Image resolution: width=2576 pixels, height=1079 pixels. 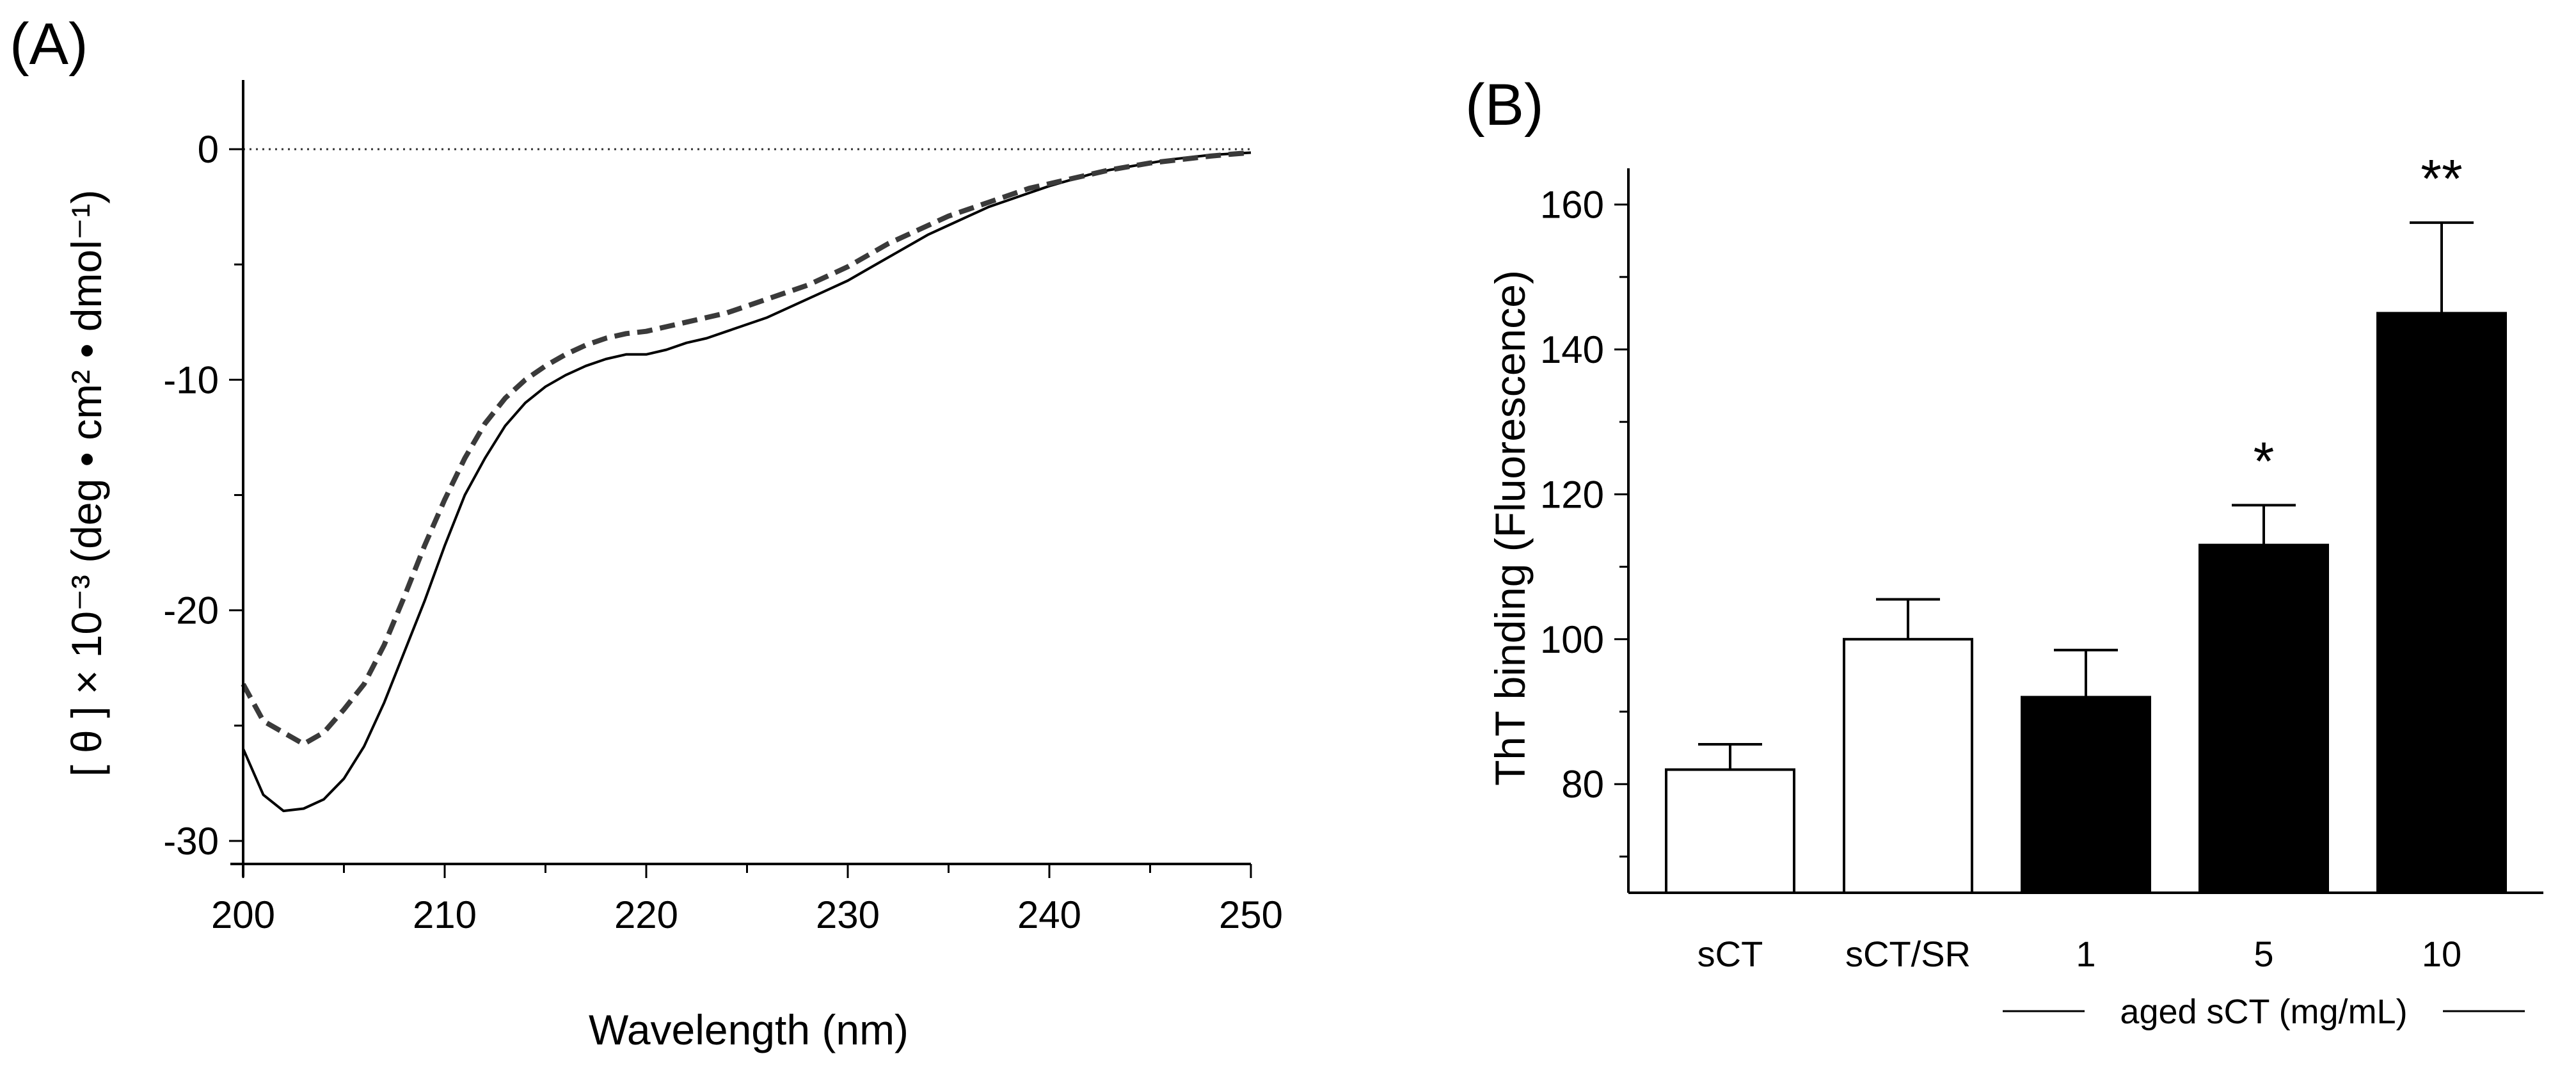 I want to click on x-category-label: 1, so click(x=2086, y=954).